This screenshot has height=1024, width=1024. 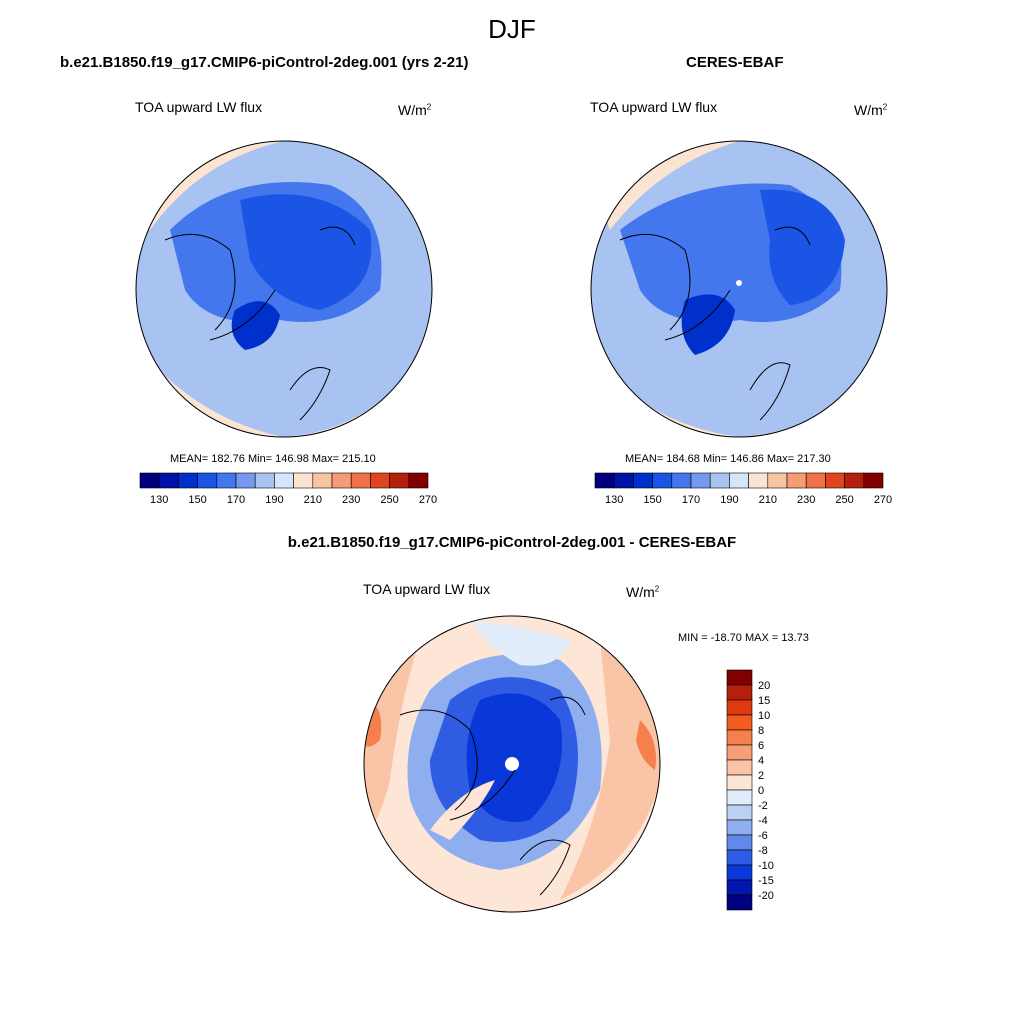 I want to click on colorbar-tick-label: 2, so click(x=761, y=776).